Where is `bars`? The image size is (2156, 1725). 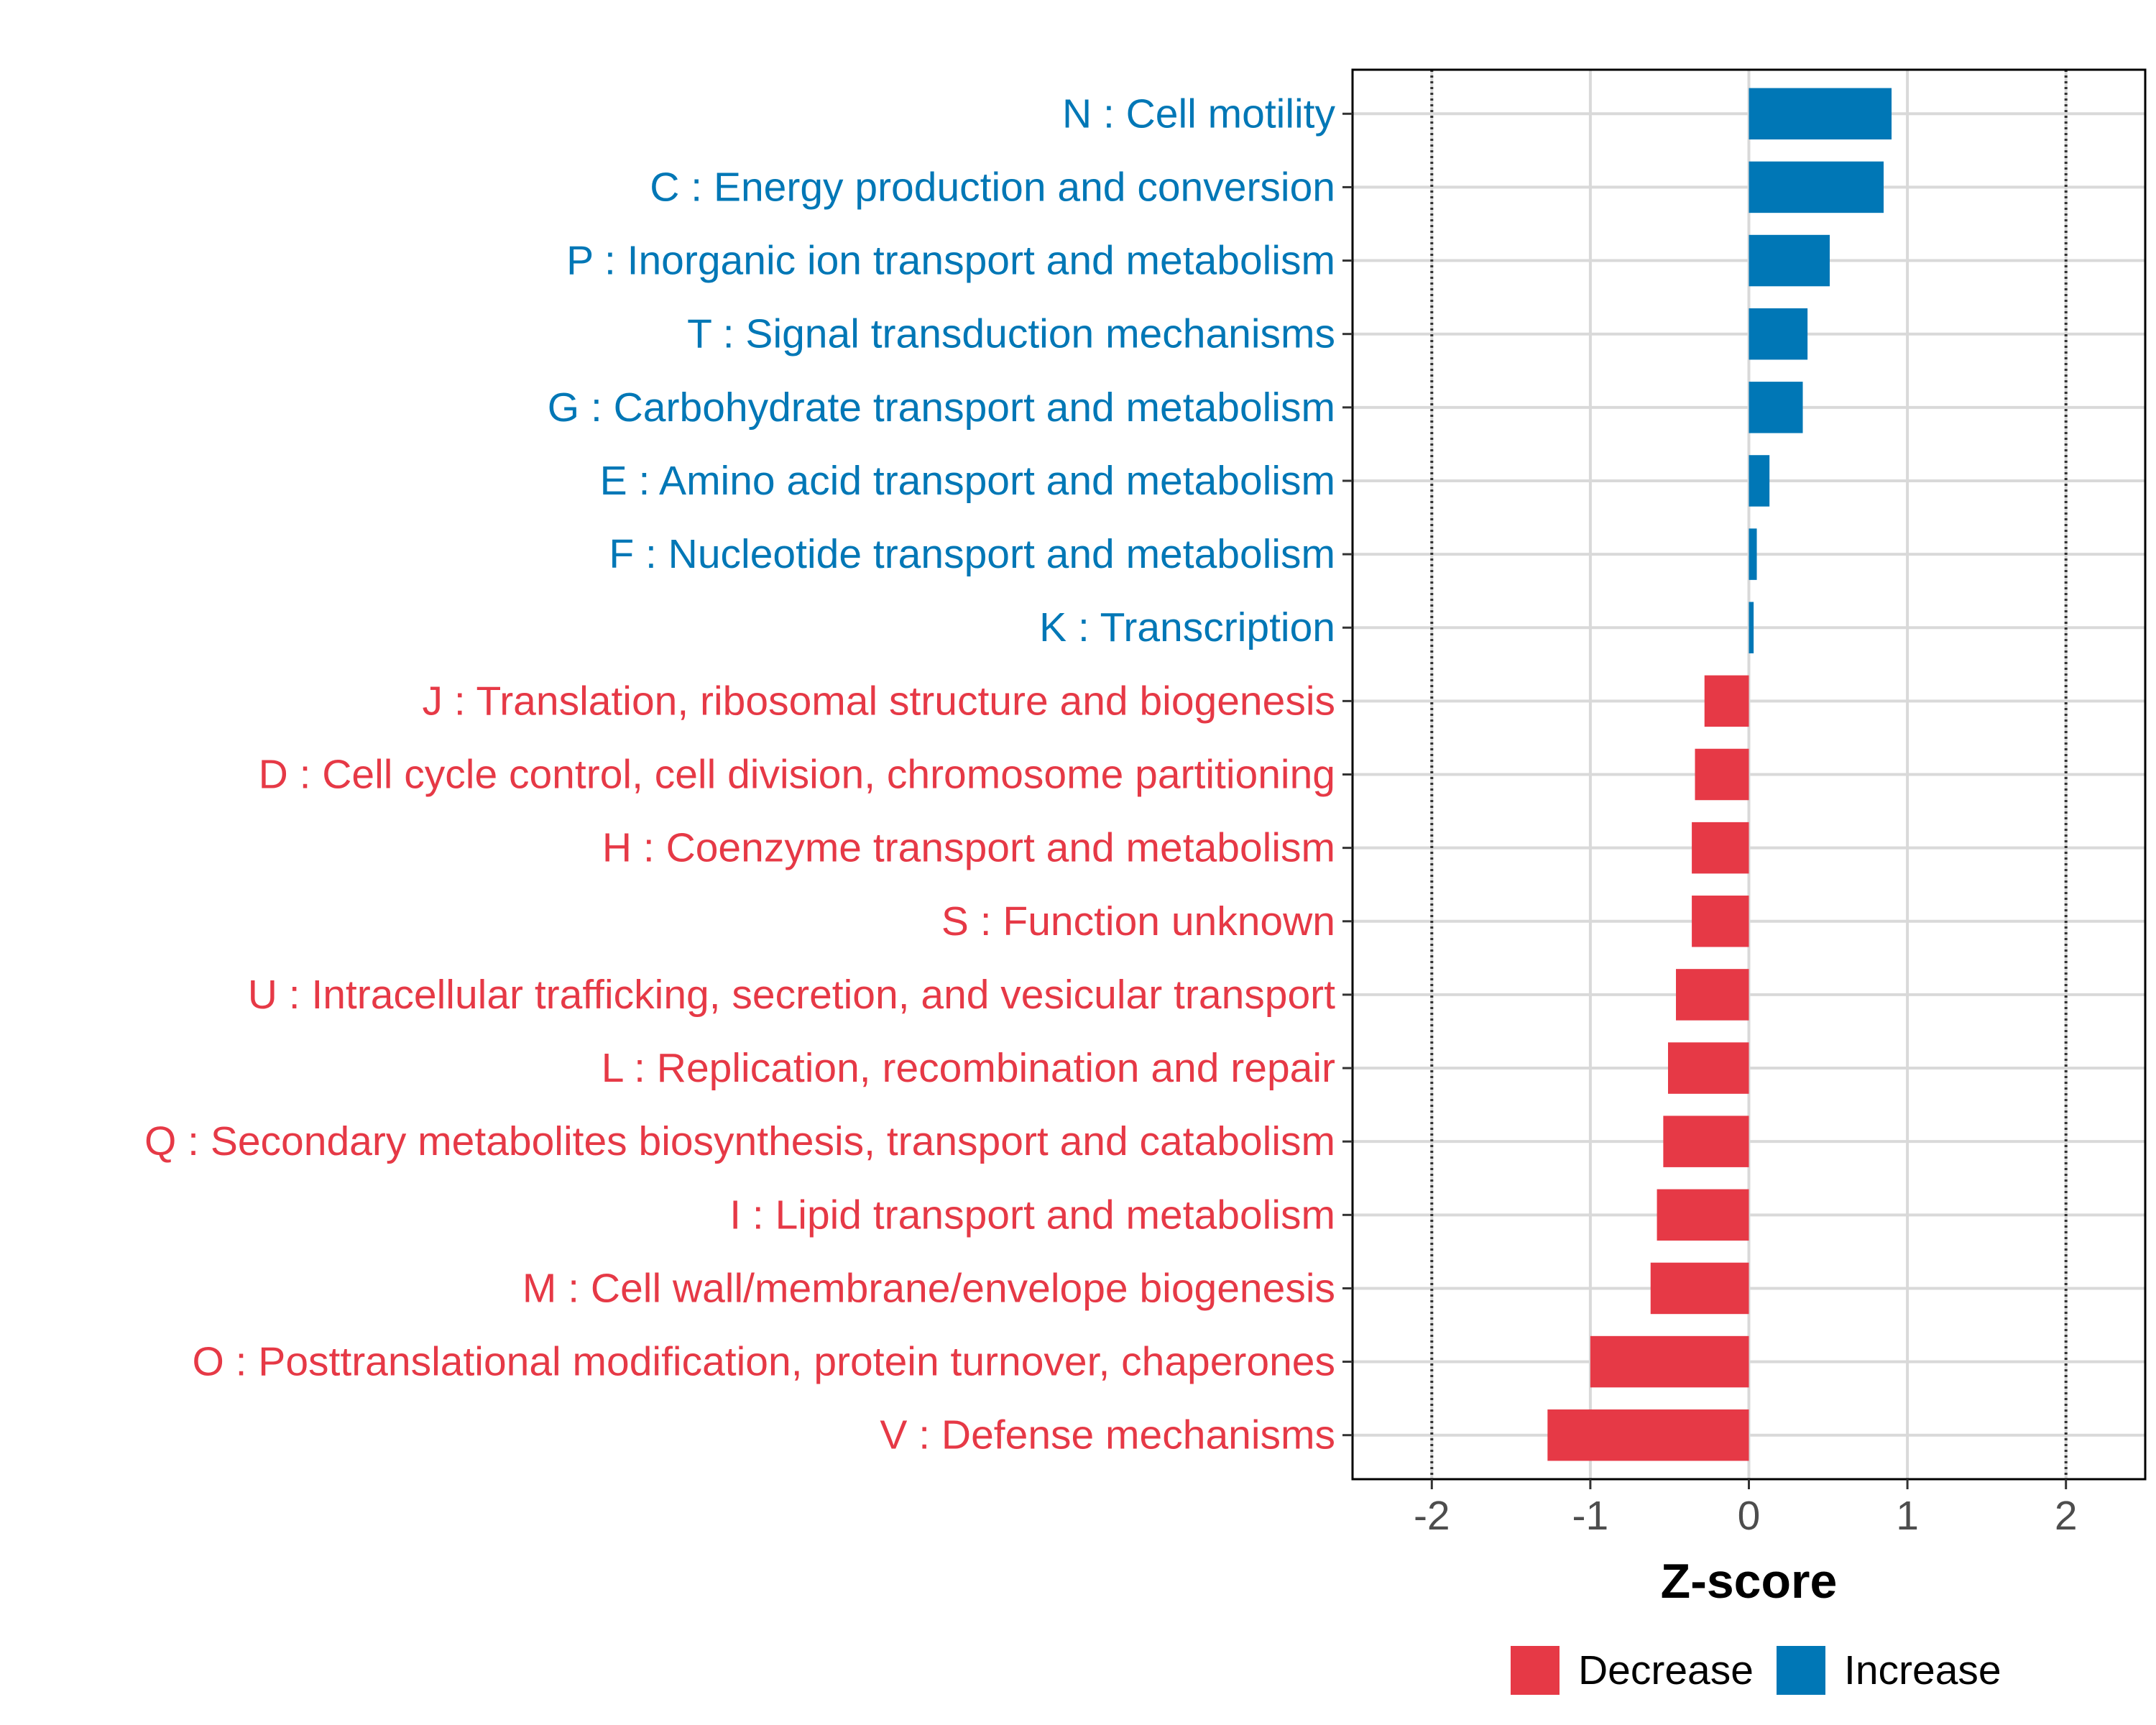 bars is located at coordinates (1719, 774).